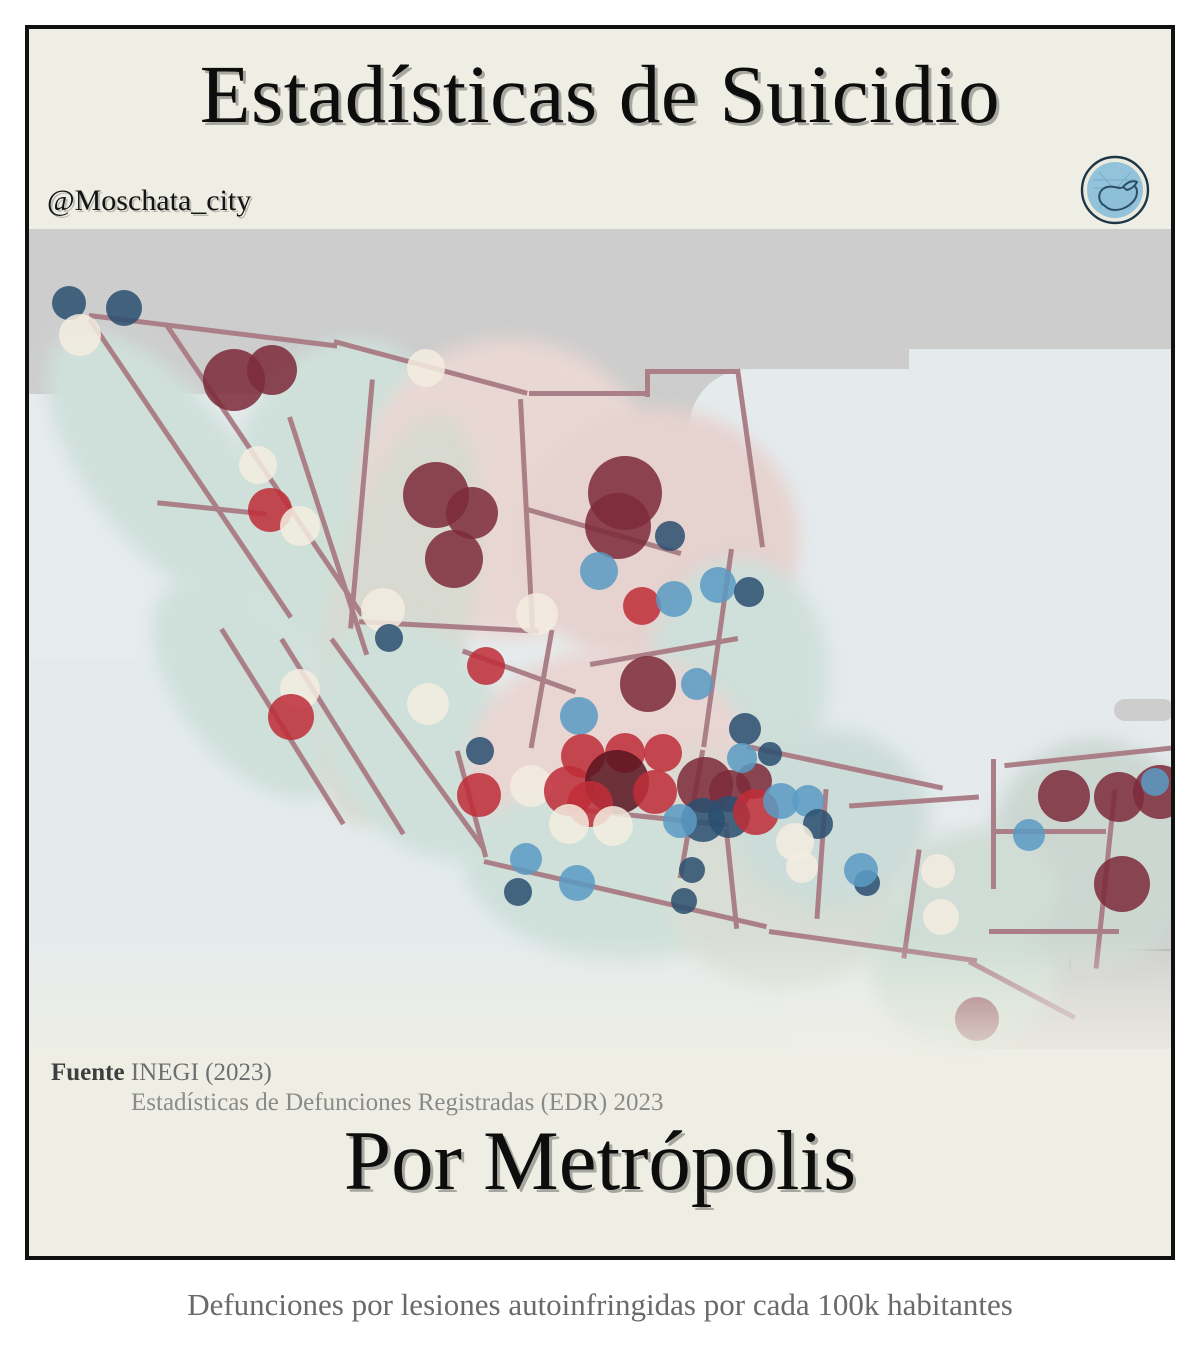 The image size is (1200, 1360). Describe the element at coordinates (1142, 710) in the screenshot. I see `cuba-landmass` at that location.